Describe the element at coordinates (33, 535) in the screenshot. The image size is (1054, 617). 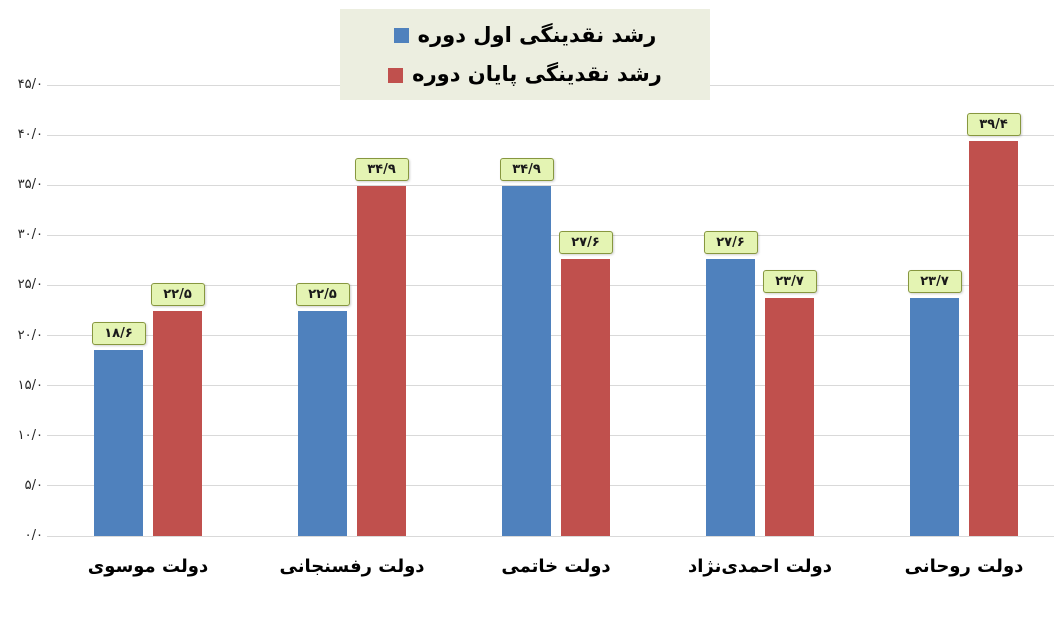
I see `y-axis-tick-label: ۰/۰` at that location.